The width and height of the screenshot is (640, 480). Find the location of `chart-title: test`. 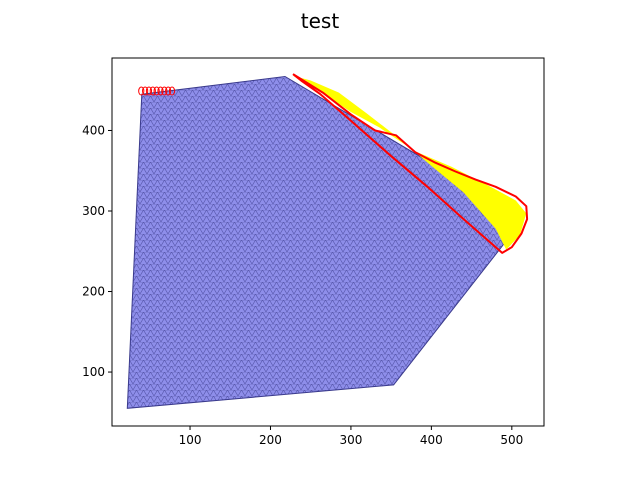

chart-title: test is located at coordinates (320, 21).